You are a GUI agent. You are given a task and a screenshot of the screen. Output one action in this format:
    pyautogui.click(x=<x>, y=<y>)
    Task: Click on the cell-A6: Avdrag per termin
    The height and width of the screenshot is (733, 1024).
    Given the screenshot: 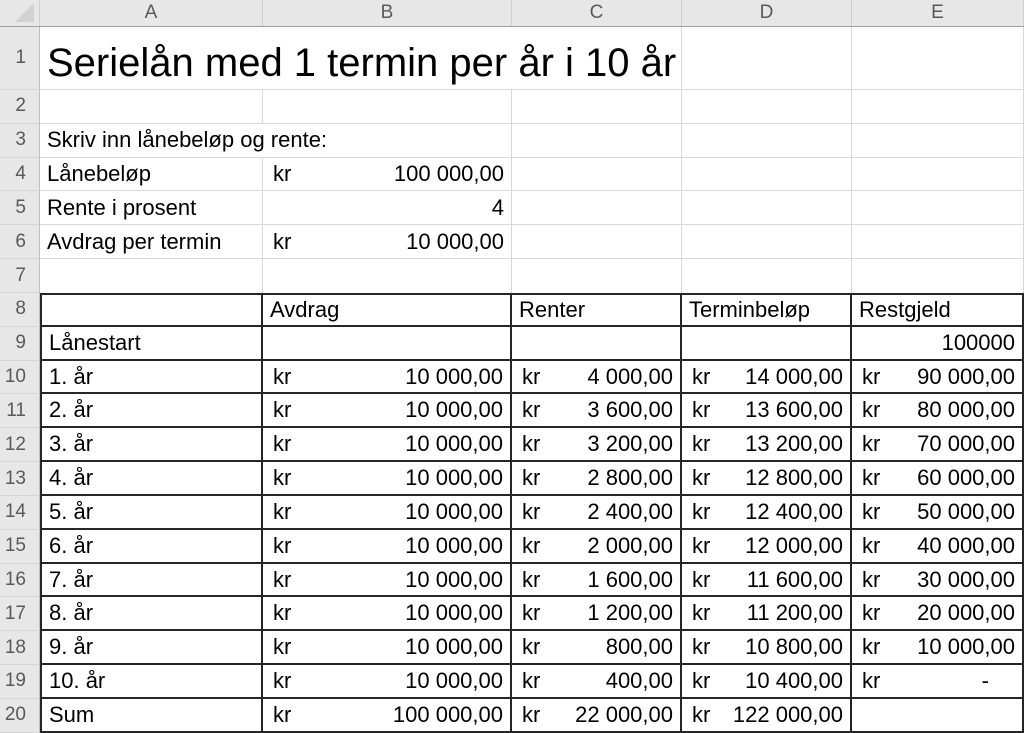 What is the action you would take?
    pyautogui.click(x=151, y=242)
    